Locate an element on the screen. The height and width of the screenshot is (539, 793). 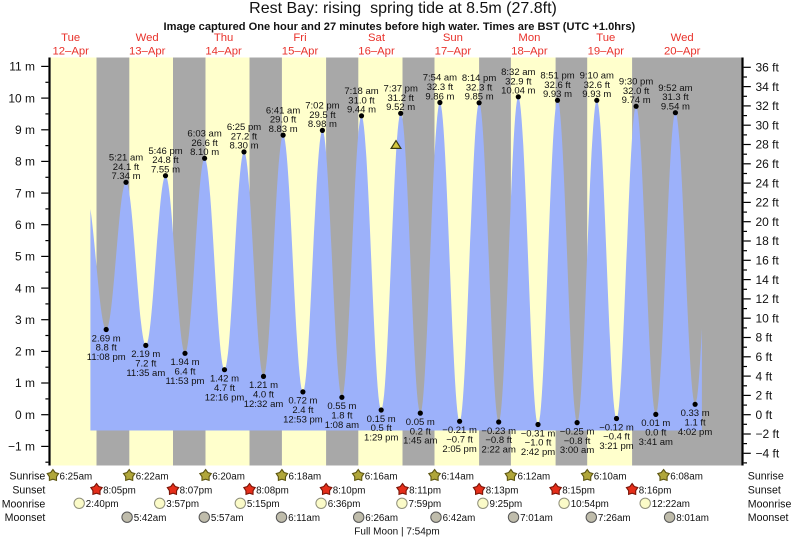
svg-text: 24.8 ft is located at coordinates (165, 160).